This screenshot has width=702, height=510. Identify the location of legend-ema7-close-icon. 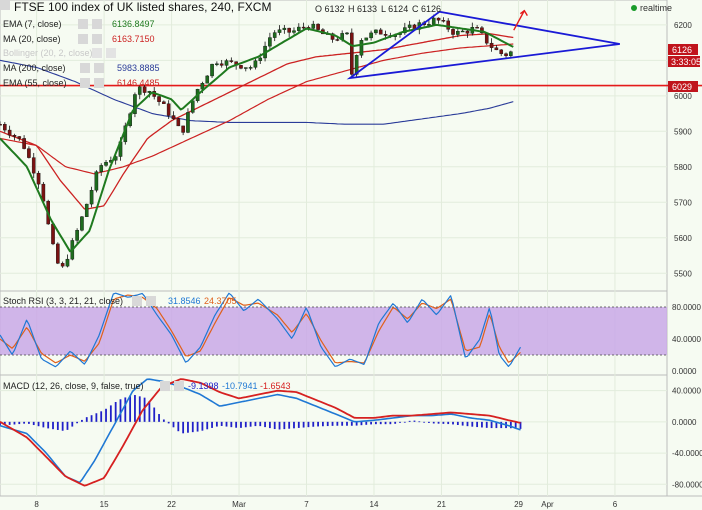
(97, 24).